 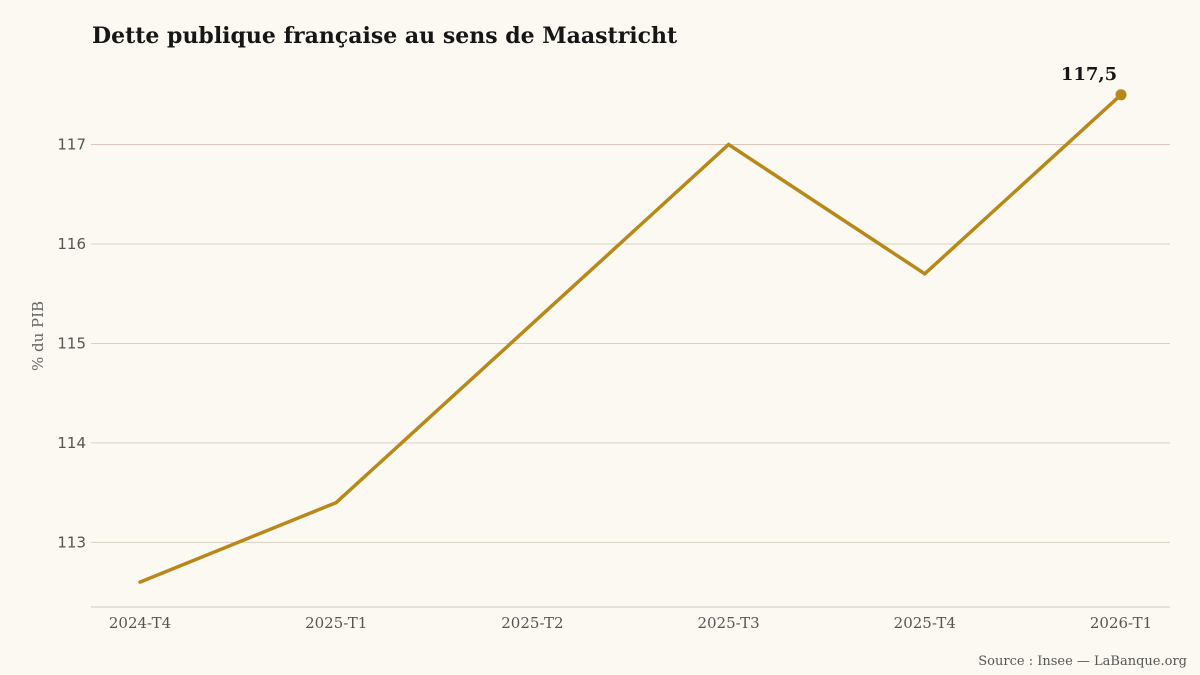 What do you see at coordinates (925, 623) in the screenshot?
I see `x-tick-label: 2025-T4` at bounding box center [925, 623].